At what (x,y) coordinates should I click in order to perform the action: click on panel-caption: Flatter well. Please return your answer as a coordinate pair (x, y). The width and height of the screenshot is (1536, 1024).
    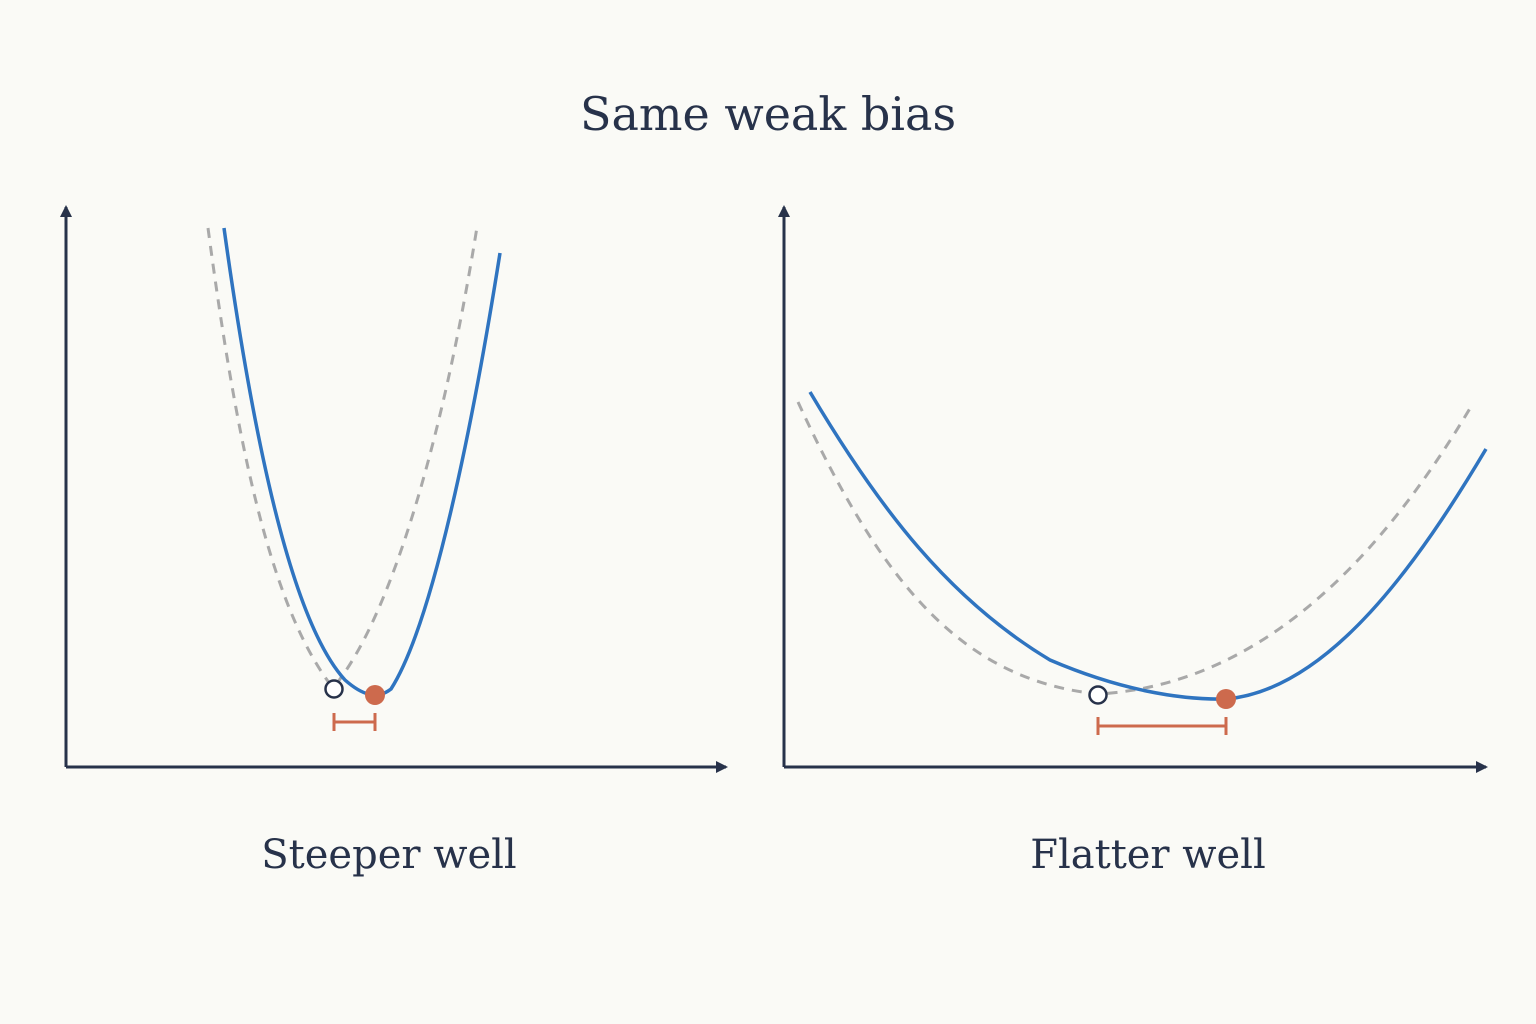
    Looking at the image, I should click on (1148, 855).